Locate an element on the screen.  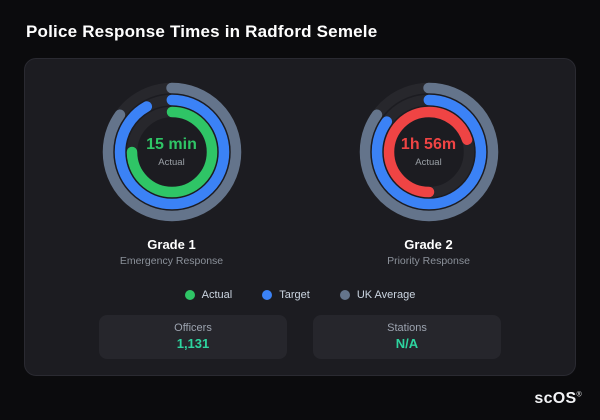
gauge-grade-2-chart: 1h 56m Actual is located at coordinates (429, 152).